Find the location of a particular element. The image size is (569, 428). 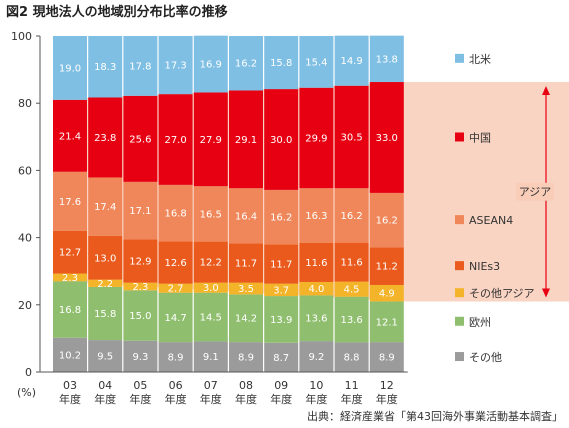

data-label: 12.1 is located at coordinates (387, 322).